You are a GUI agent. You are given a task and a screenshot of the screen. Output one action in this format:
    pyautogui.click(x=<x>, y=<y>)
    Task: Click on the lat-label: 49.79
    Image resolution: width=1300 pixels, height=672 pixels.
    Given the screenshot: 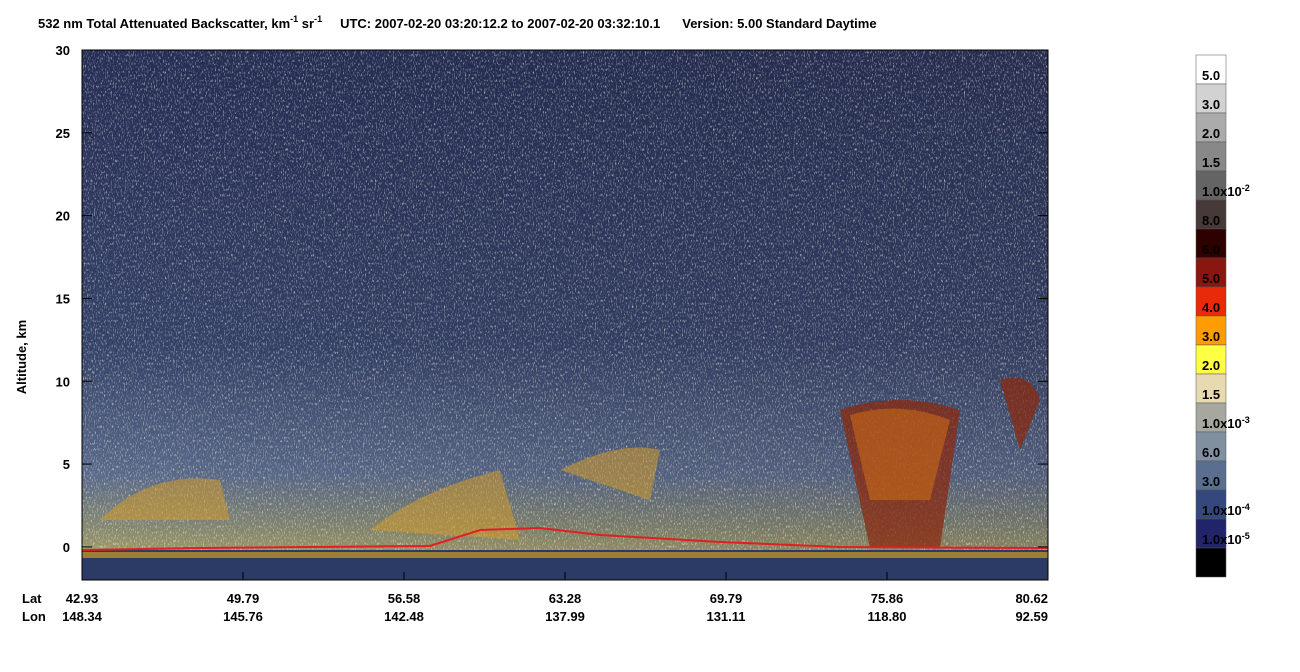 What is the action you would take?
    pyautogui.click(x=243, y=598)
    